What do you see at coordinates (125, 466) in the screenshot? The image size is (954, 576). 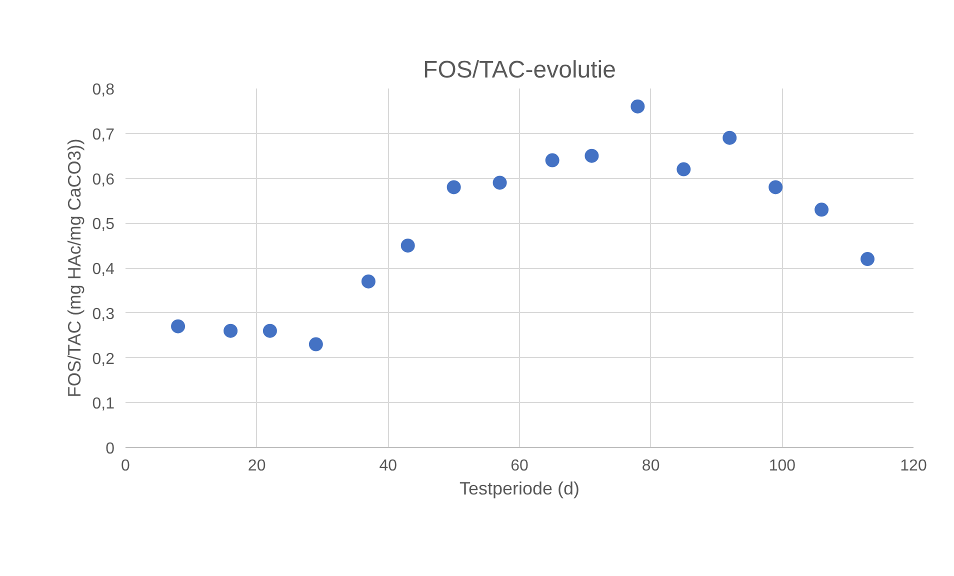 I see `x-tick-label: 0` at bounding box center [125, 466].